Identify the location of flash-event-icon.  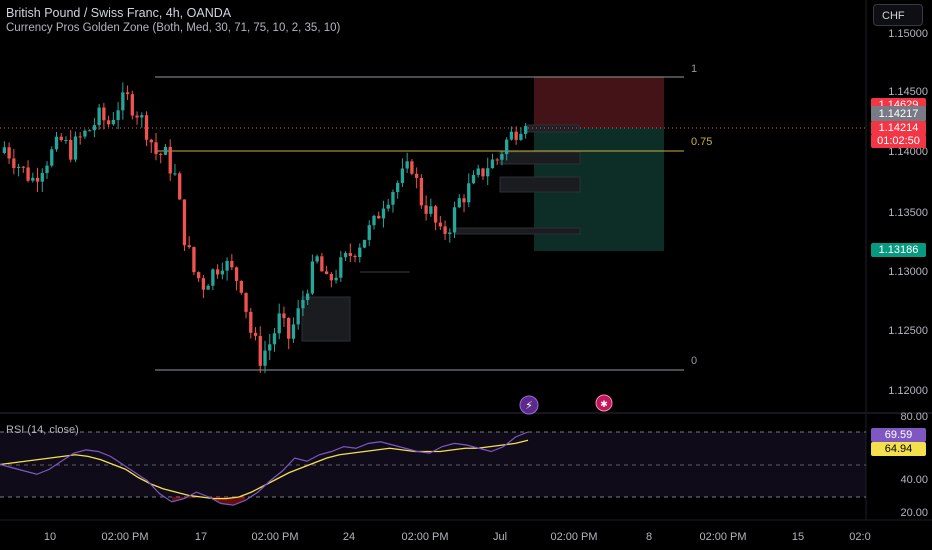
(529, 405).